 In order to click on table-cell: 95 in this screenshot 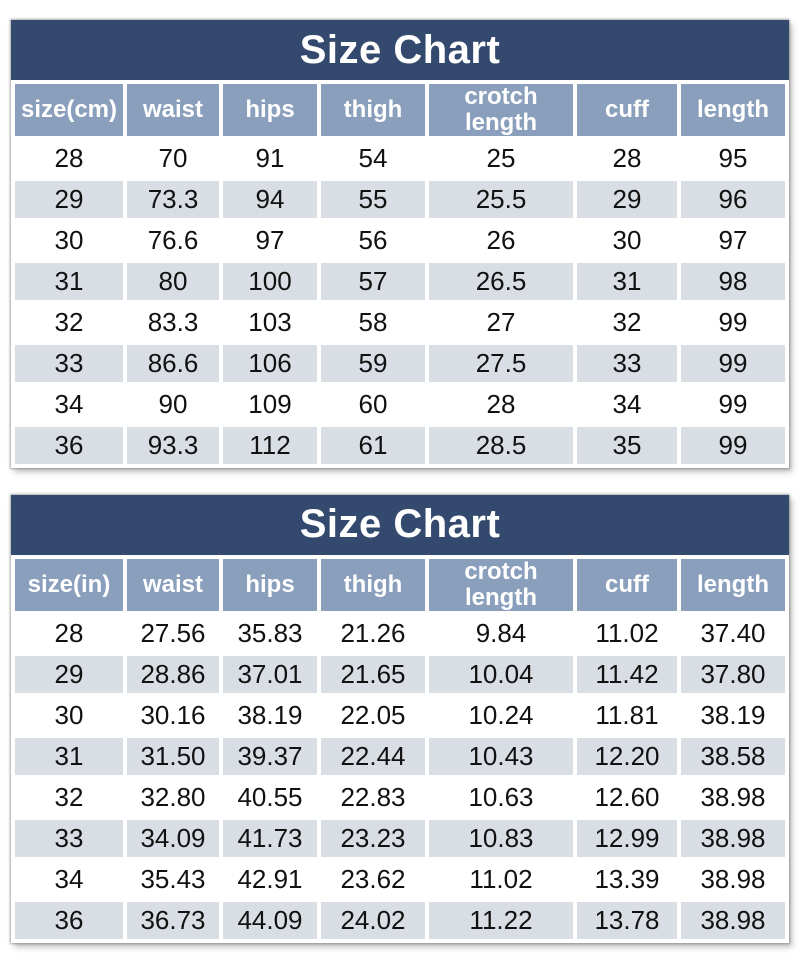, I will do `click(733, 158)`.